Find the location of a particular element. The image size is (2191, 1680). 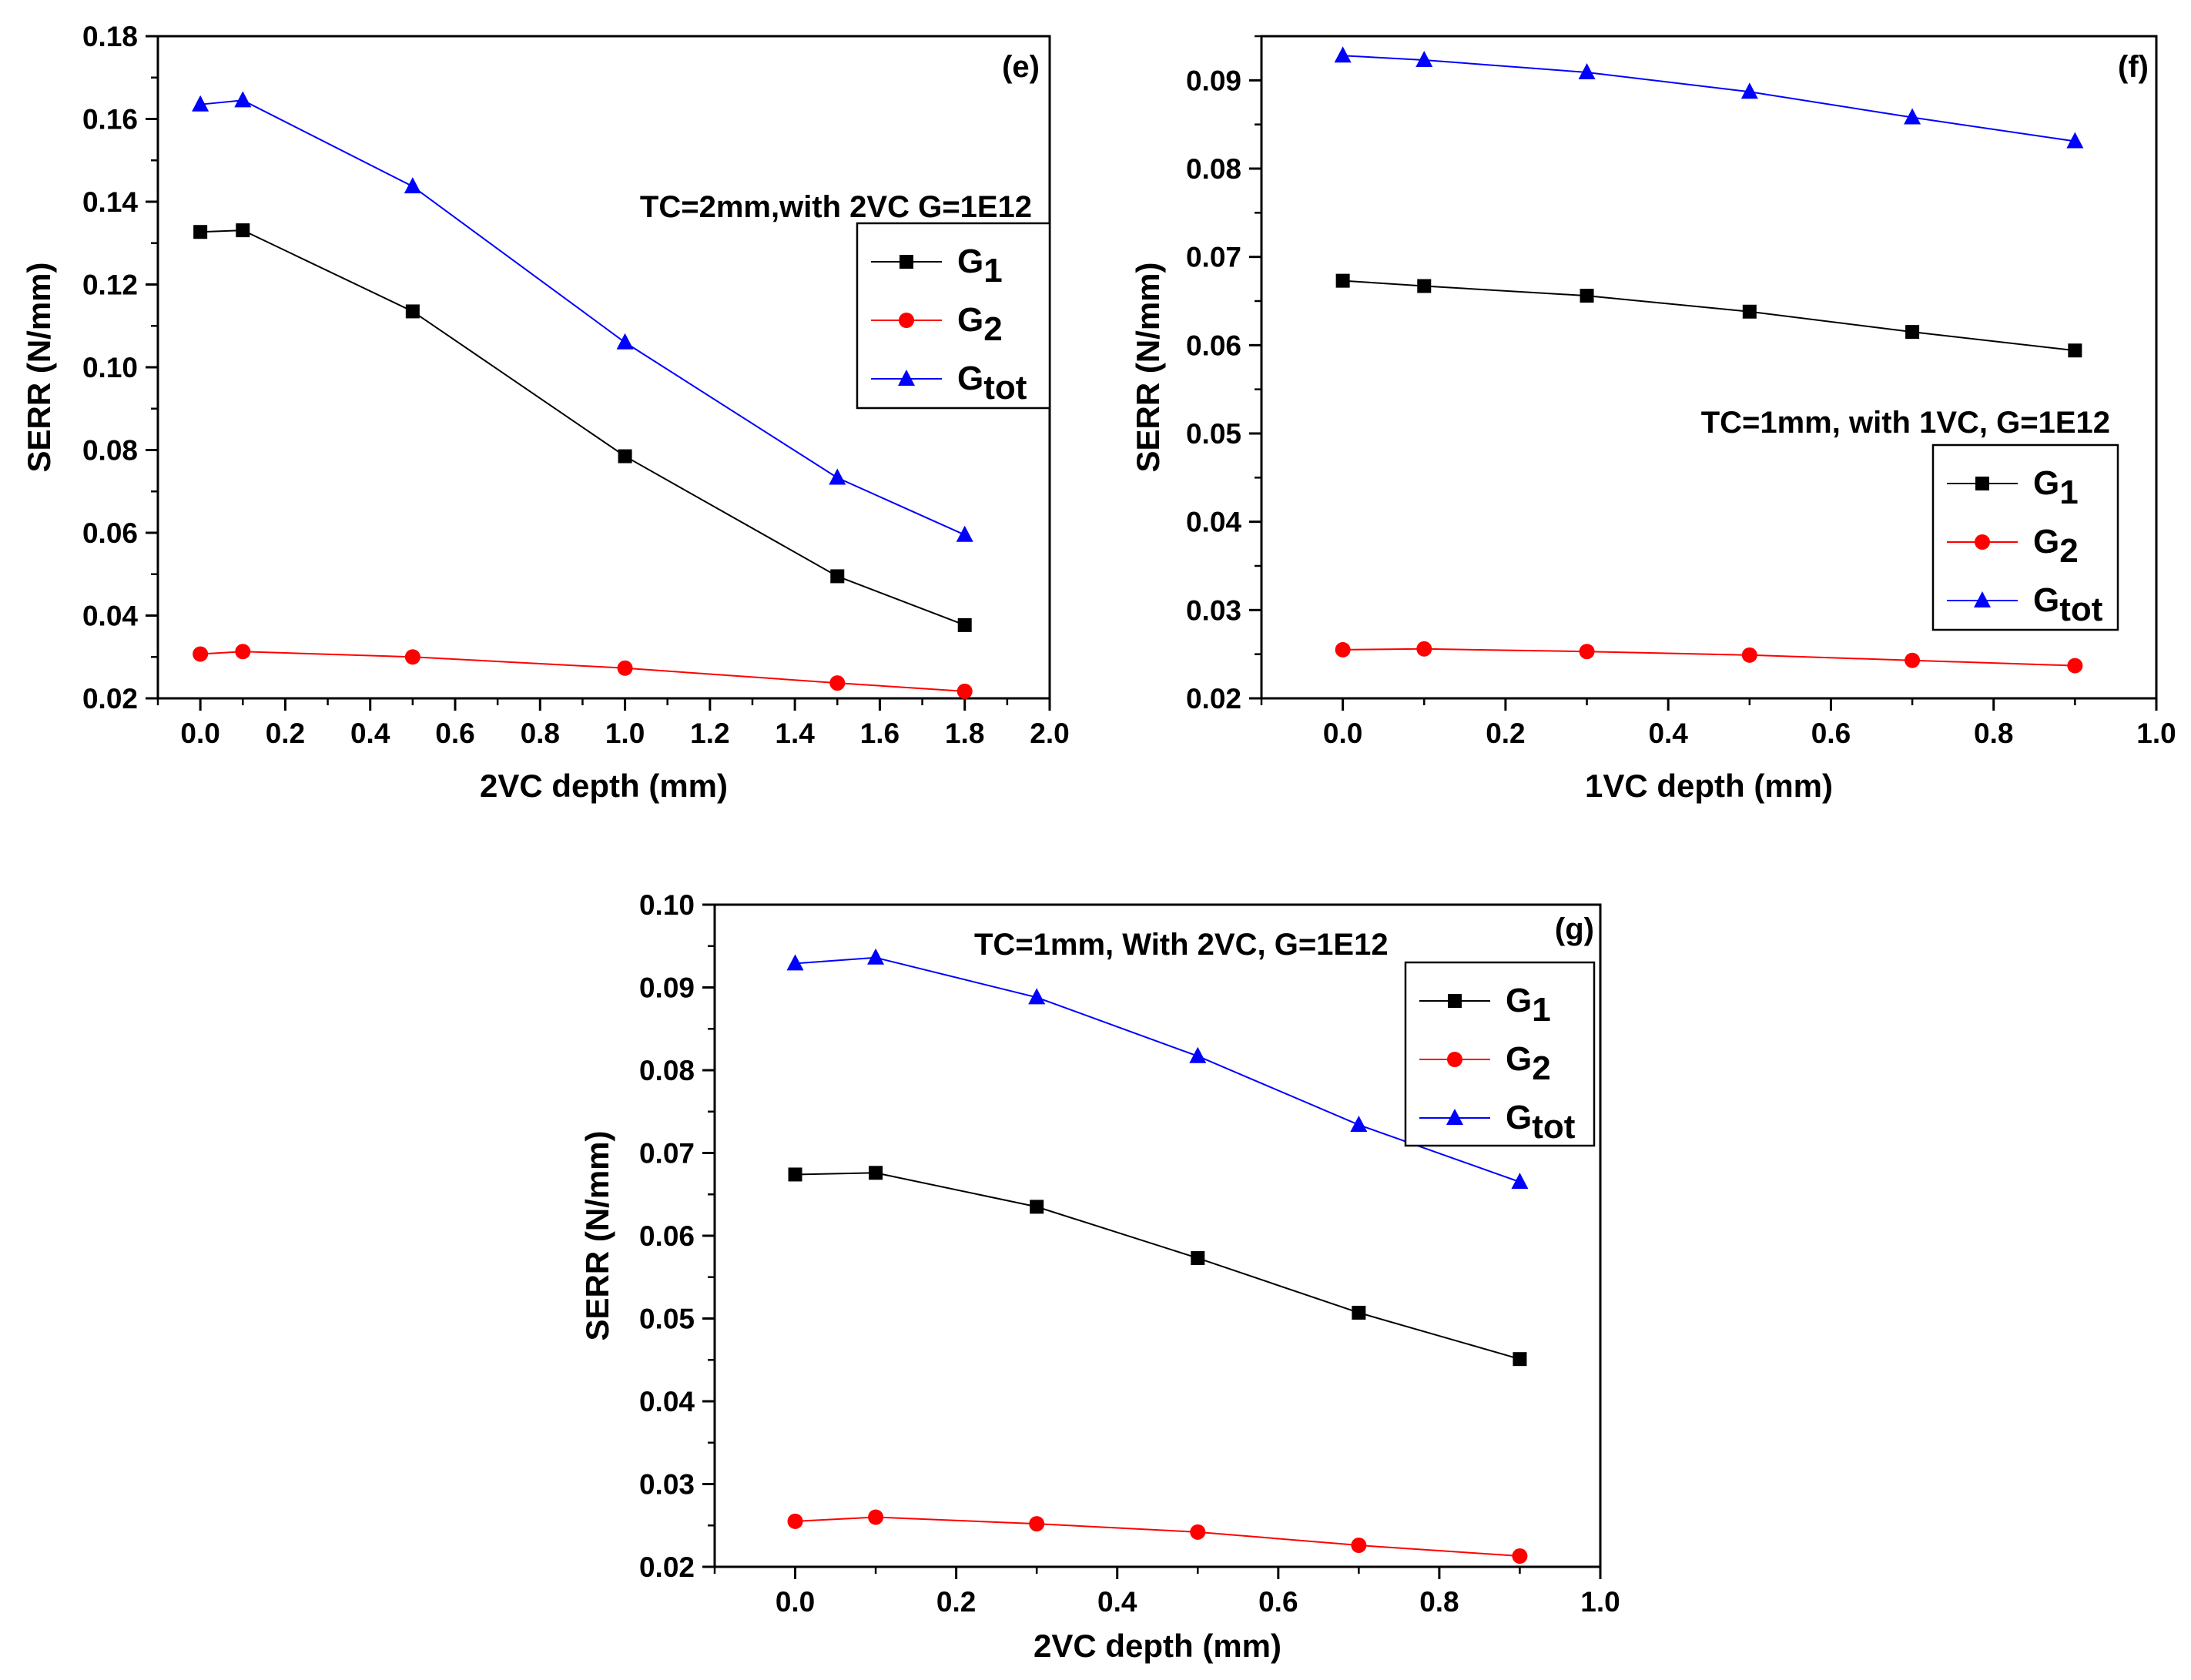

y-tick-label: 0.04 is located at coordinates (1214, 522).